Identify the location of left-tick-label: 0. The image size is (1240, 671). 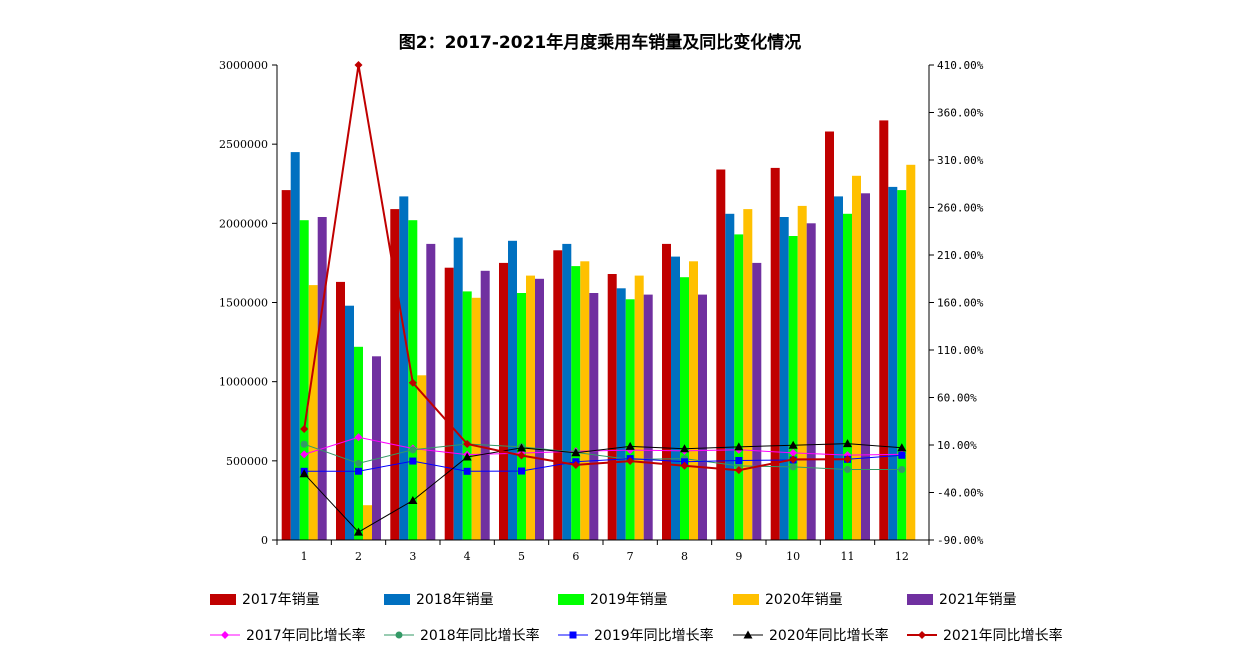
(264, 540).